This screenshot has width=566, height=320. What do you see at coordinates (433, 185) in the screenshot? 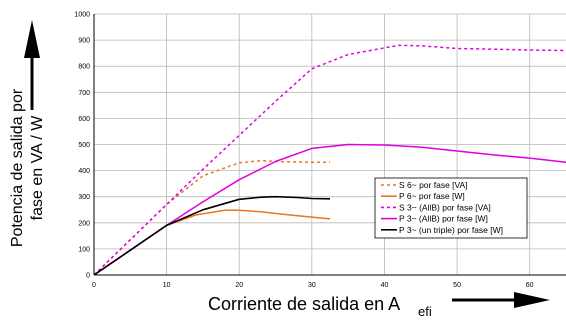
I see `legend-entry-1: S 6~ por fase [VA]` at bounding box center [433, 185].